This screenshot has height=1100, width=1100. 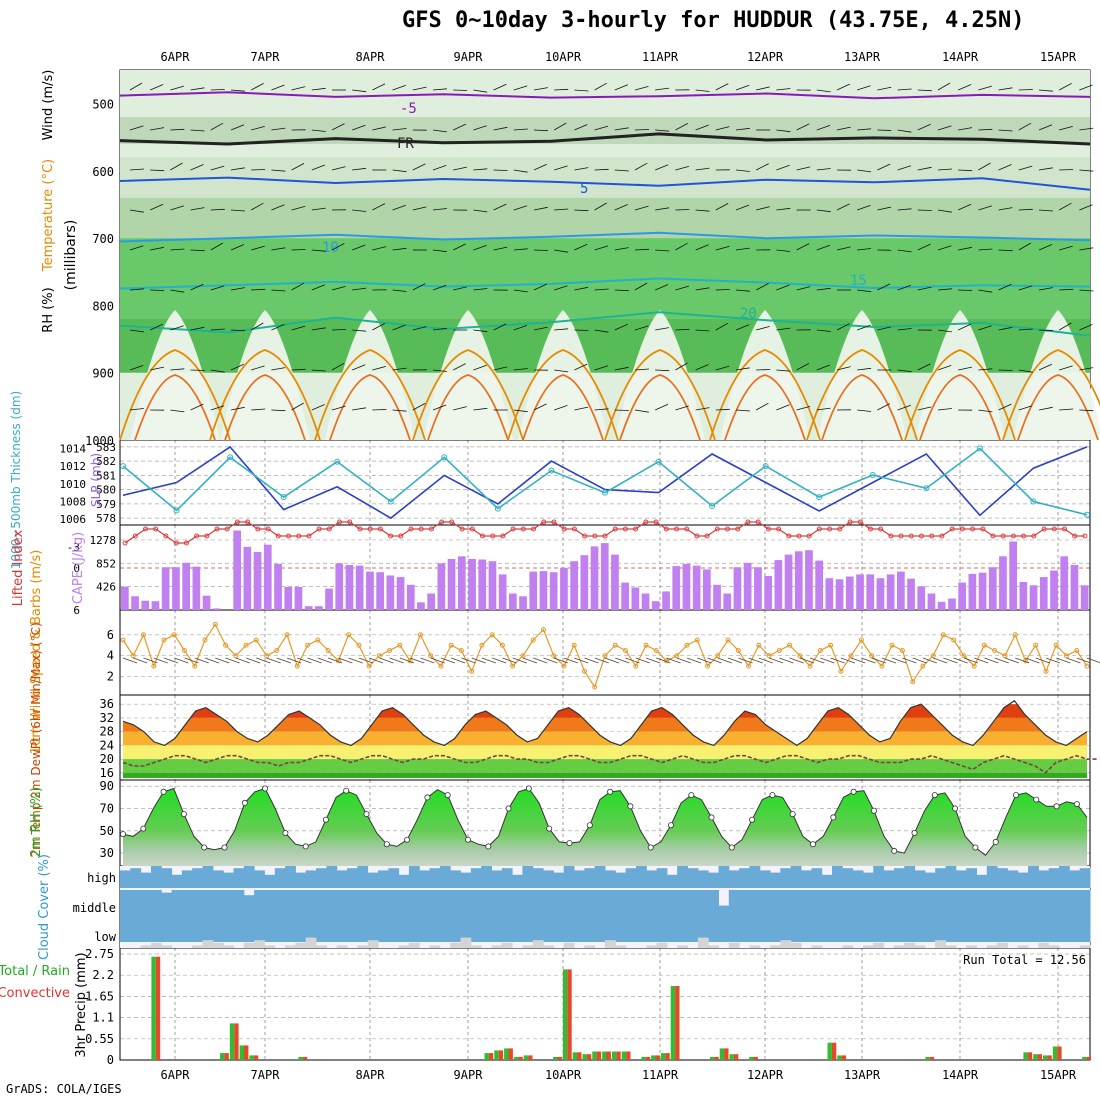 I want to click on dewpoint-line, so click(x=610, y=764).